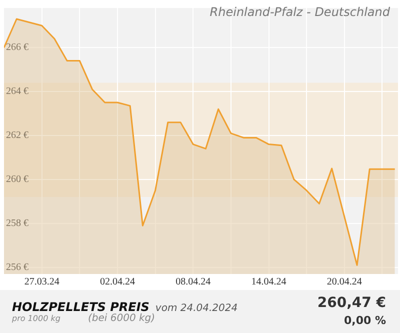 This screenshot has height=333, width=400. What do you see at coordinates (36, 318) in the screenshot?
I see `text: pro 1000 kg` at bounding box center [36, 318].